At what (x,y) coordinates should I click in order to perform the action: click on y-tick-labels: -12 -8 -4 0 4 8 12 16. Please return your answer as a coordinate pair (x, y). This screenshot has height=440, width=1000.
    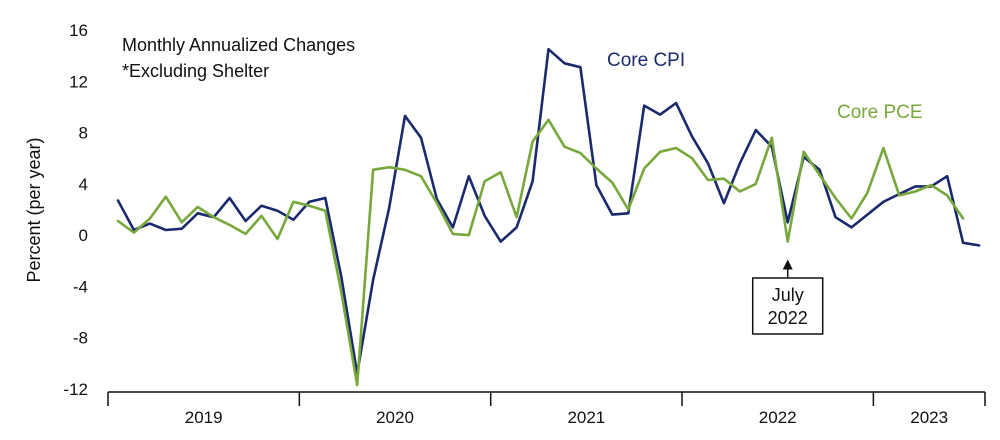
    Looking at the image, I should click on (75, 210).